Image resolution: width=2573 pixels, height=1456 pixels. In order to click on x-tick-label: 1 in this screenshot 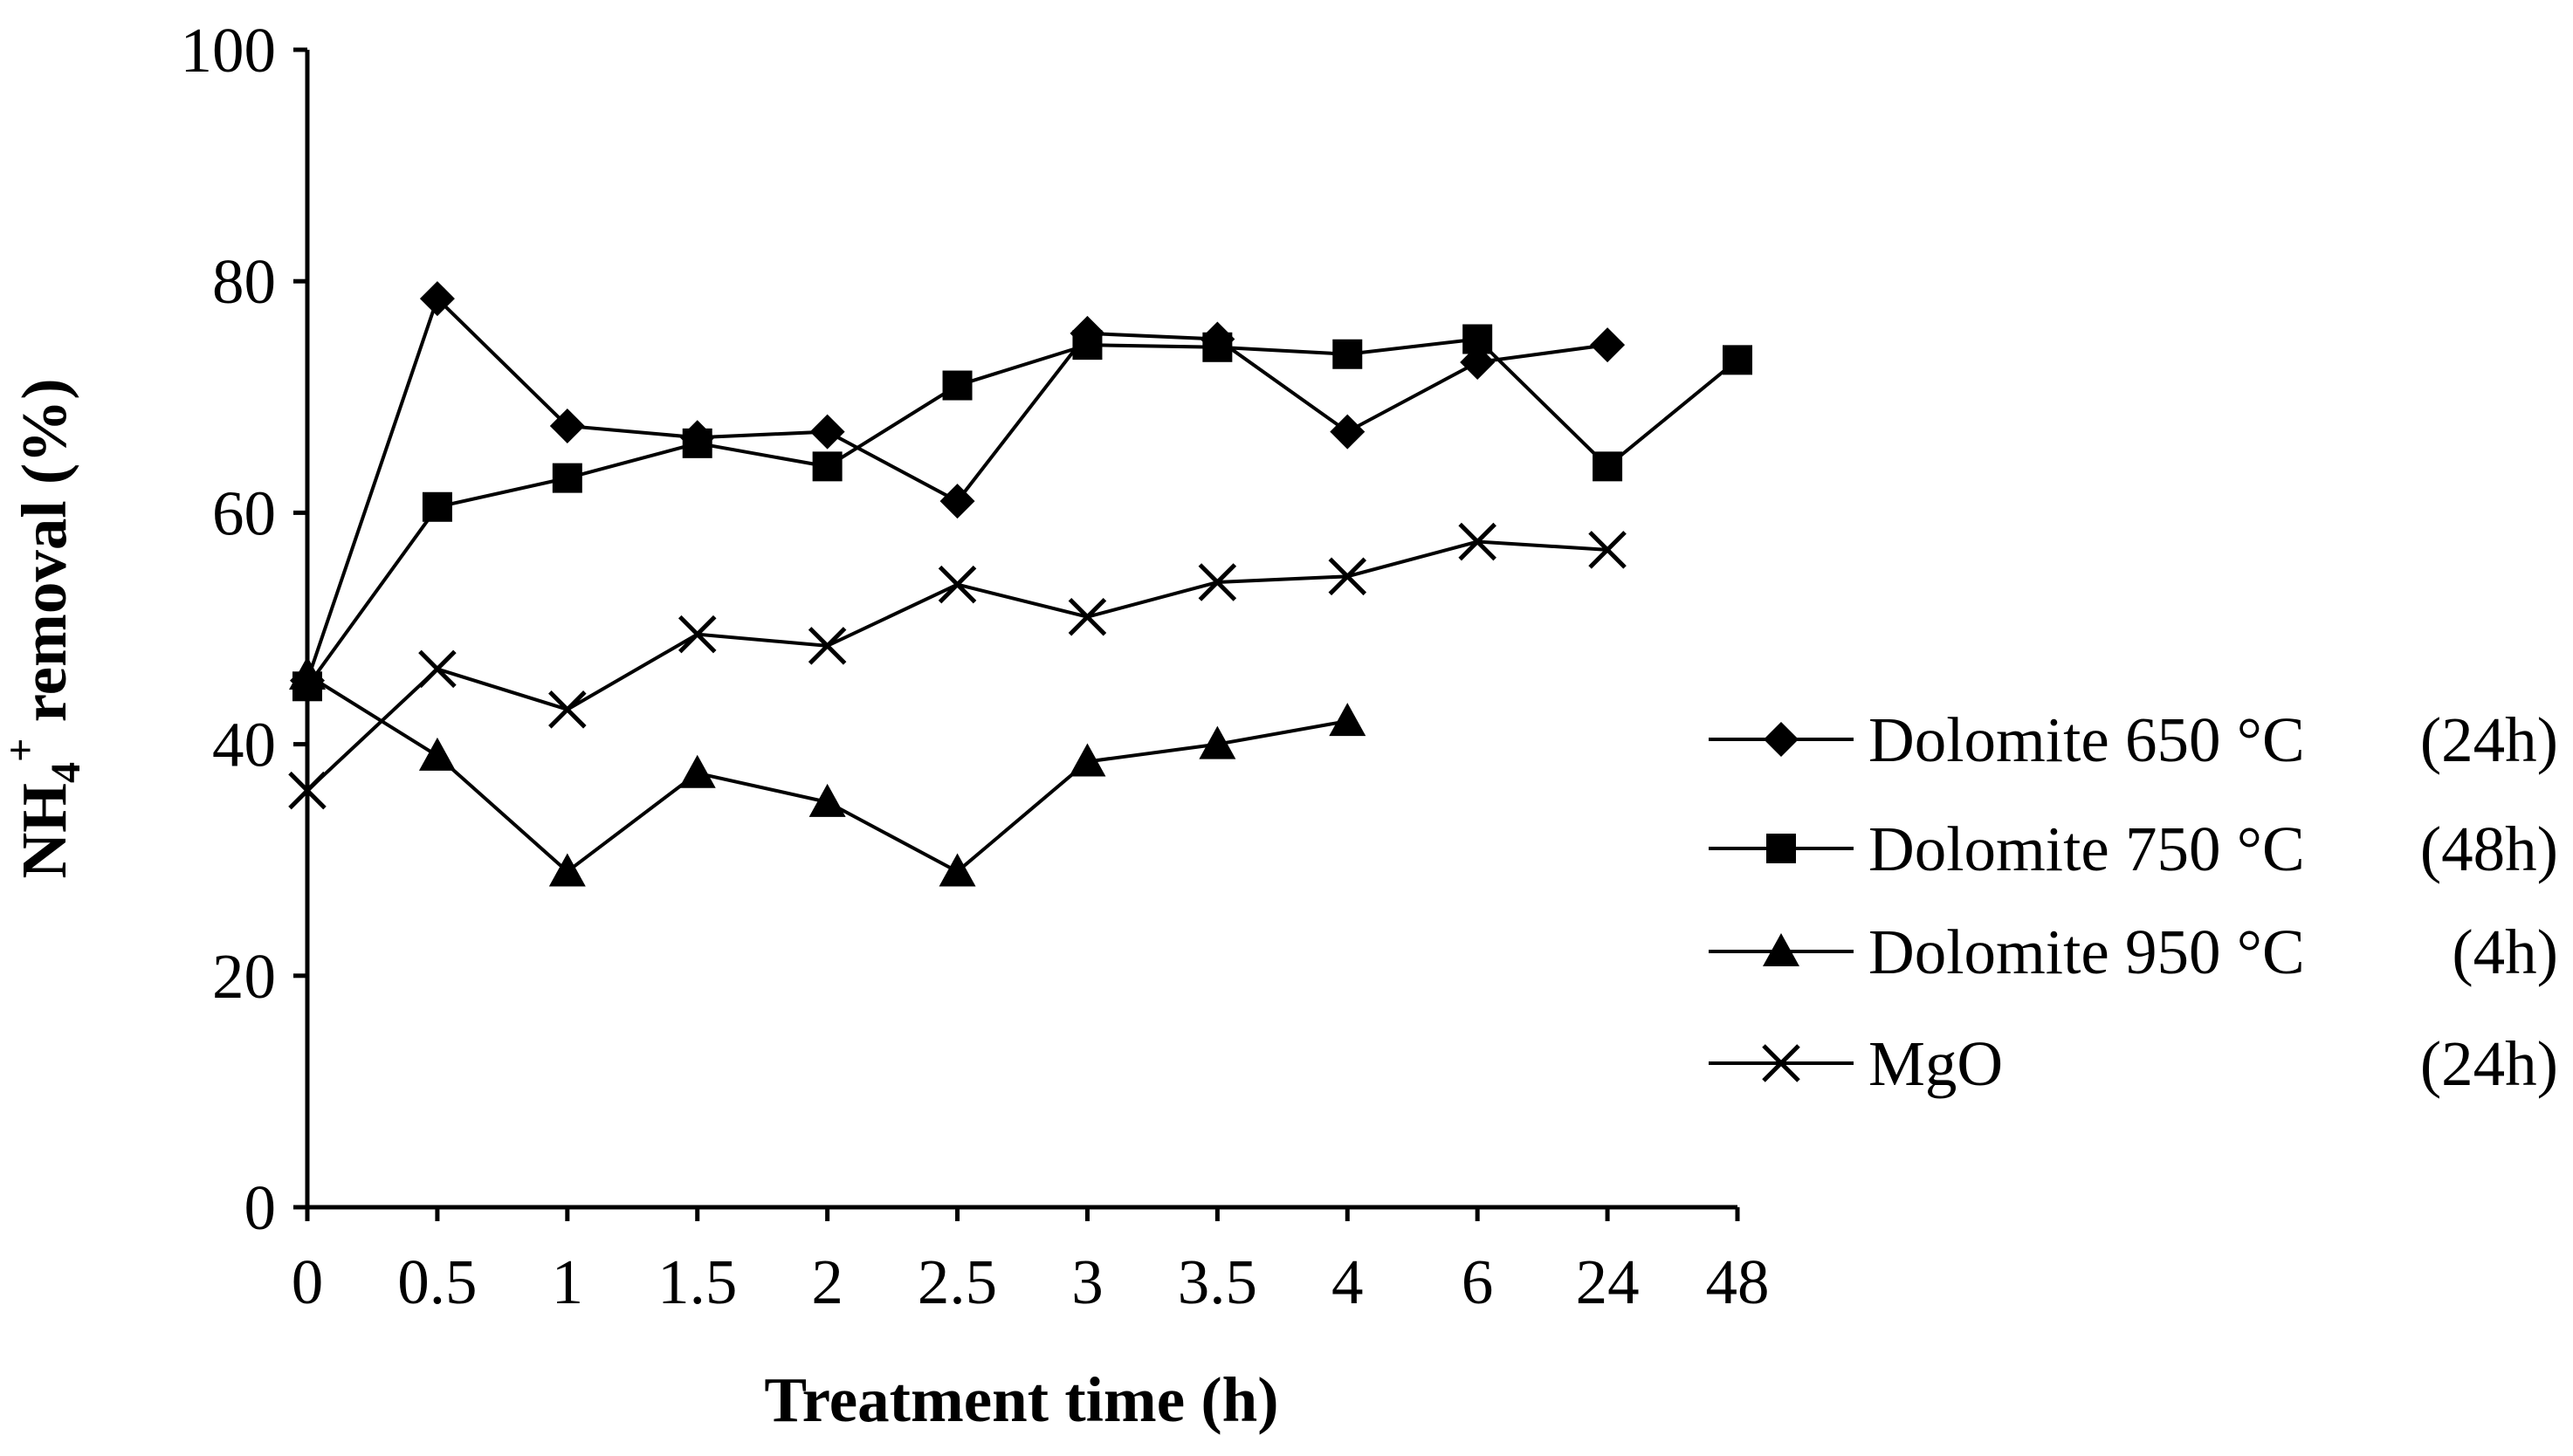, I will do `click(568, 1282)`.